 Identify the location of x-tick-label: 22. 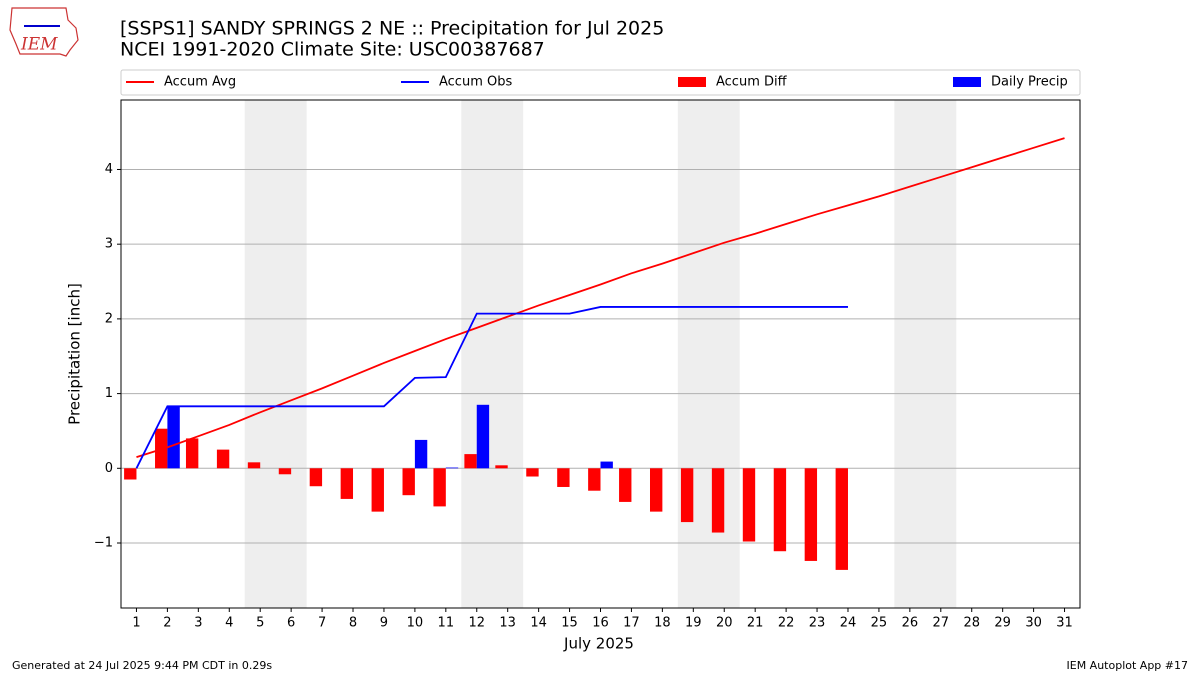
(786, 623).